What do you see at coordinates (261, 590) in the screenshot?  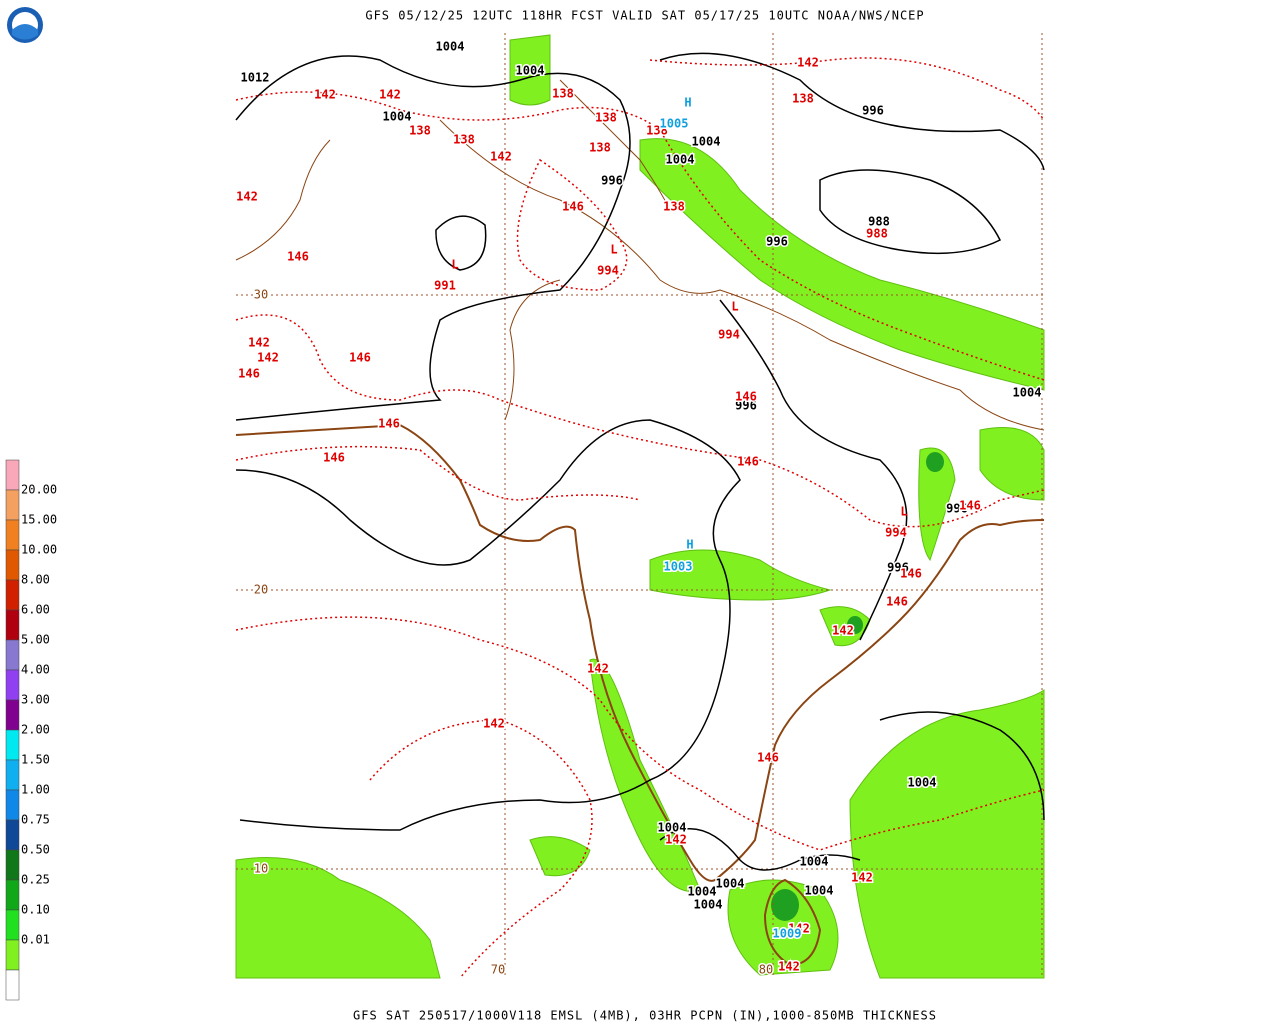 I see `grid-labels-label: 20` at bounding box center [261, 590].